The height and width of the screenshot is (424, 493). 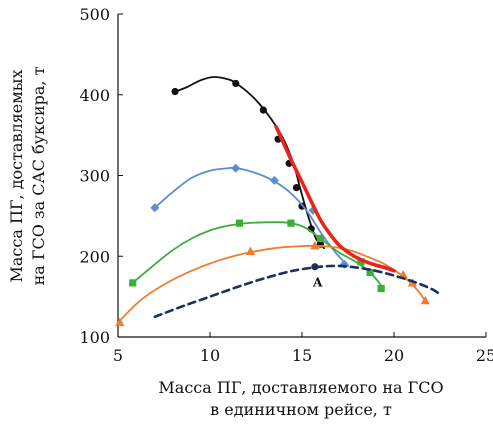 I want to click on x-tick-label: 5, so click(x=118, y=355).